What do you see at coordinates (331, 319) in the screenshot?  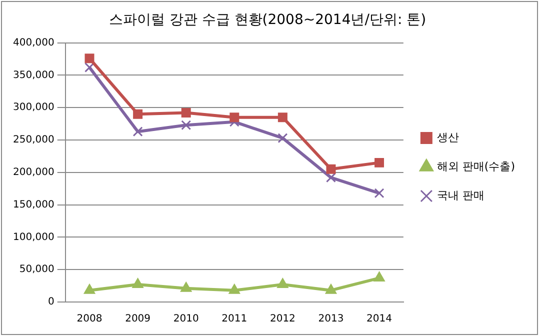 I see `x-tick-label: 2013` at bounding box center [331, 319].